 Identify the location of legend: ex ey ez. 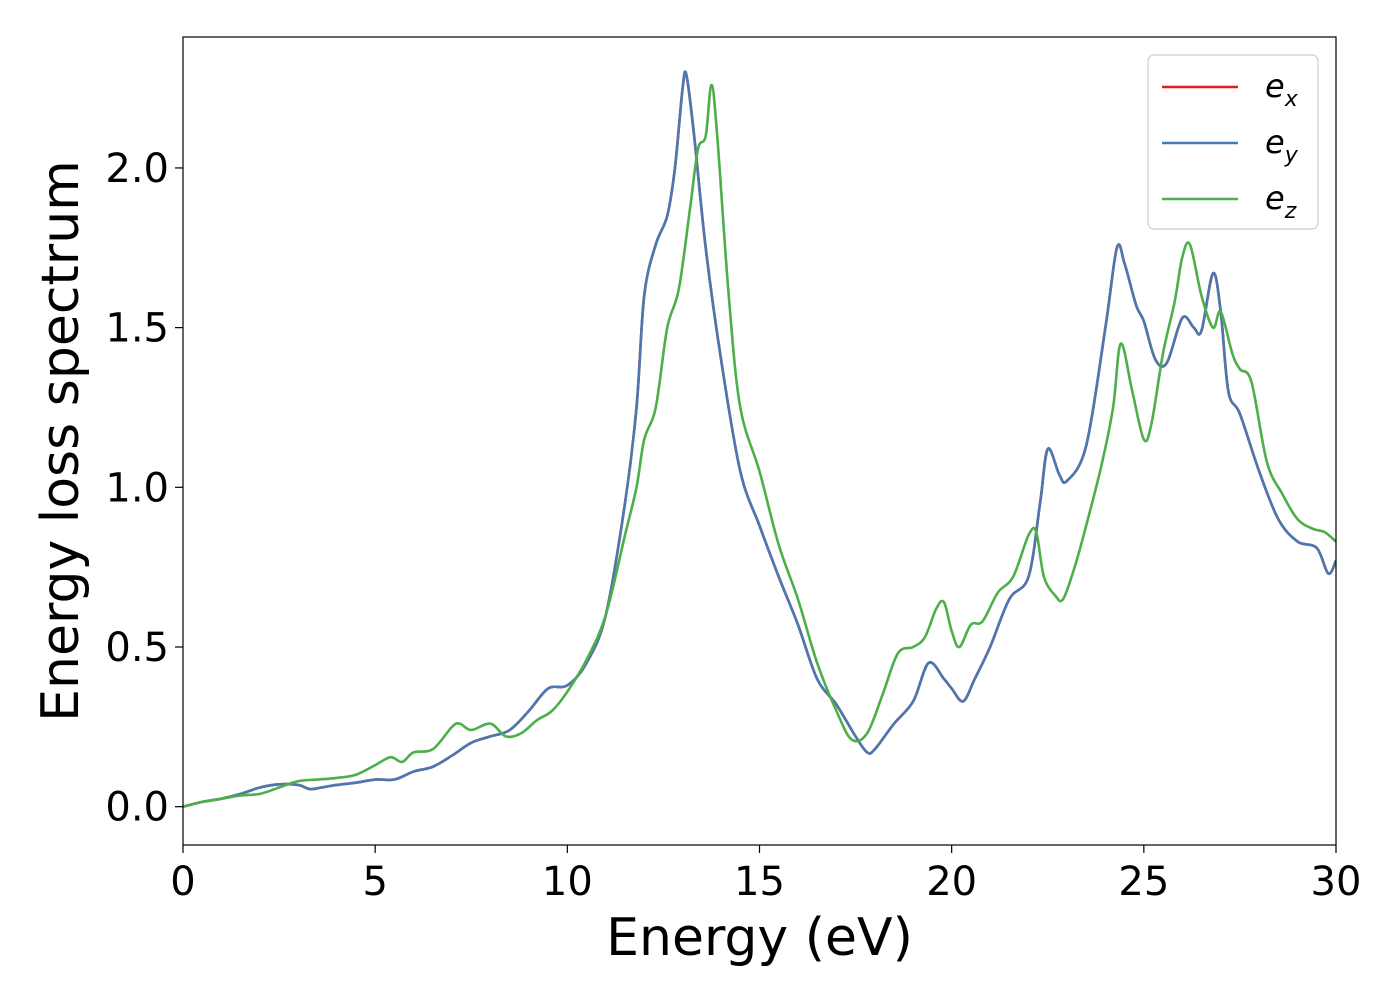
(1233, 142).